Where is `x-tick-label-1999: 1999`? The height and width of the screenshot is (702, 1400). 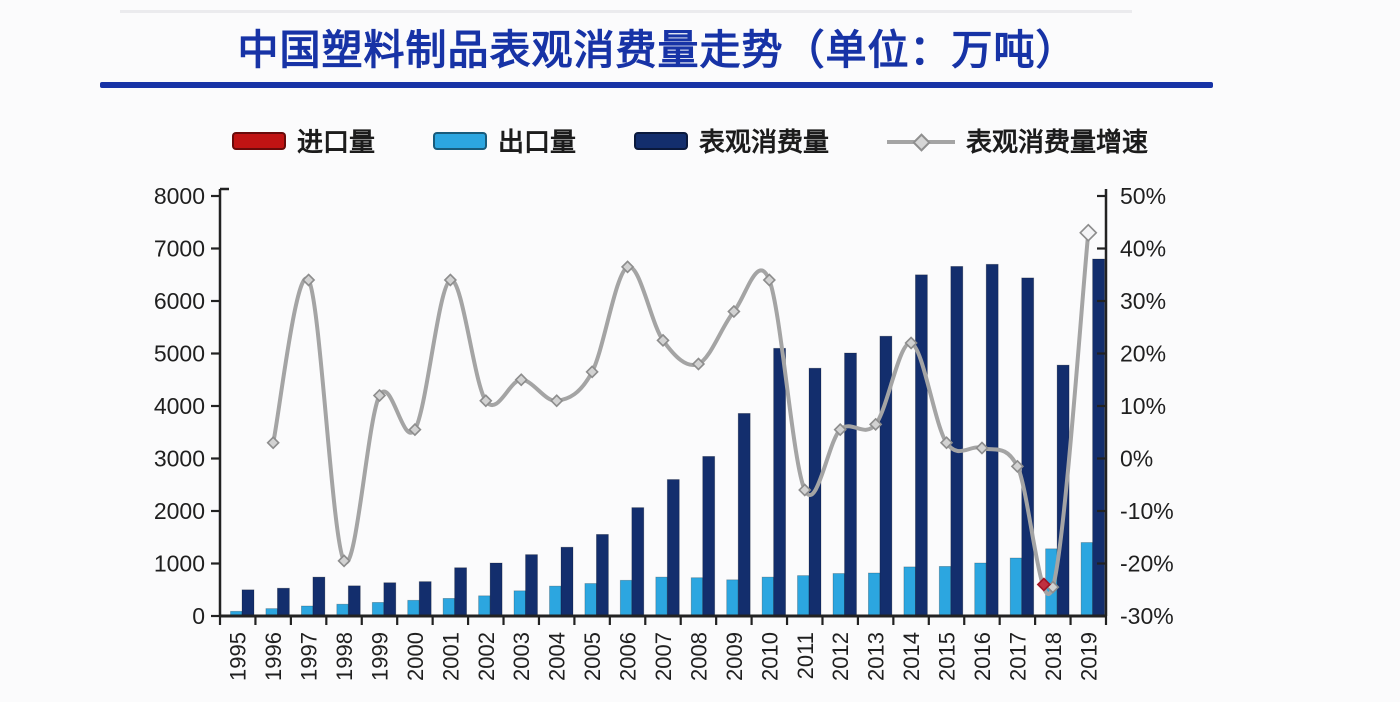
x-tick-label-1999: 1999 is located at coordinates (380, 656).